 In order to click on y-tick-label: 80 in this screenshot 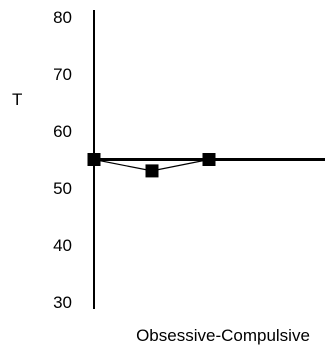, I will do `click(62, 17)`.